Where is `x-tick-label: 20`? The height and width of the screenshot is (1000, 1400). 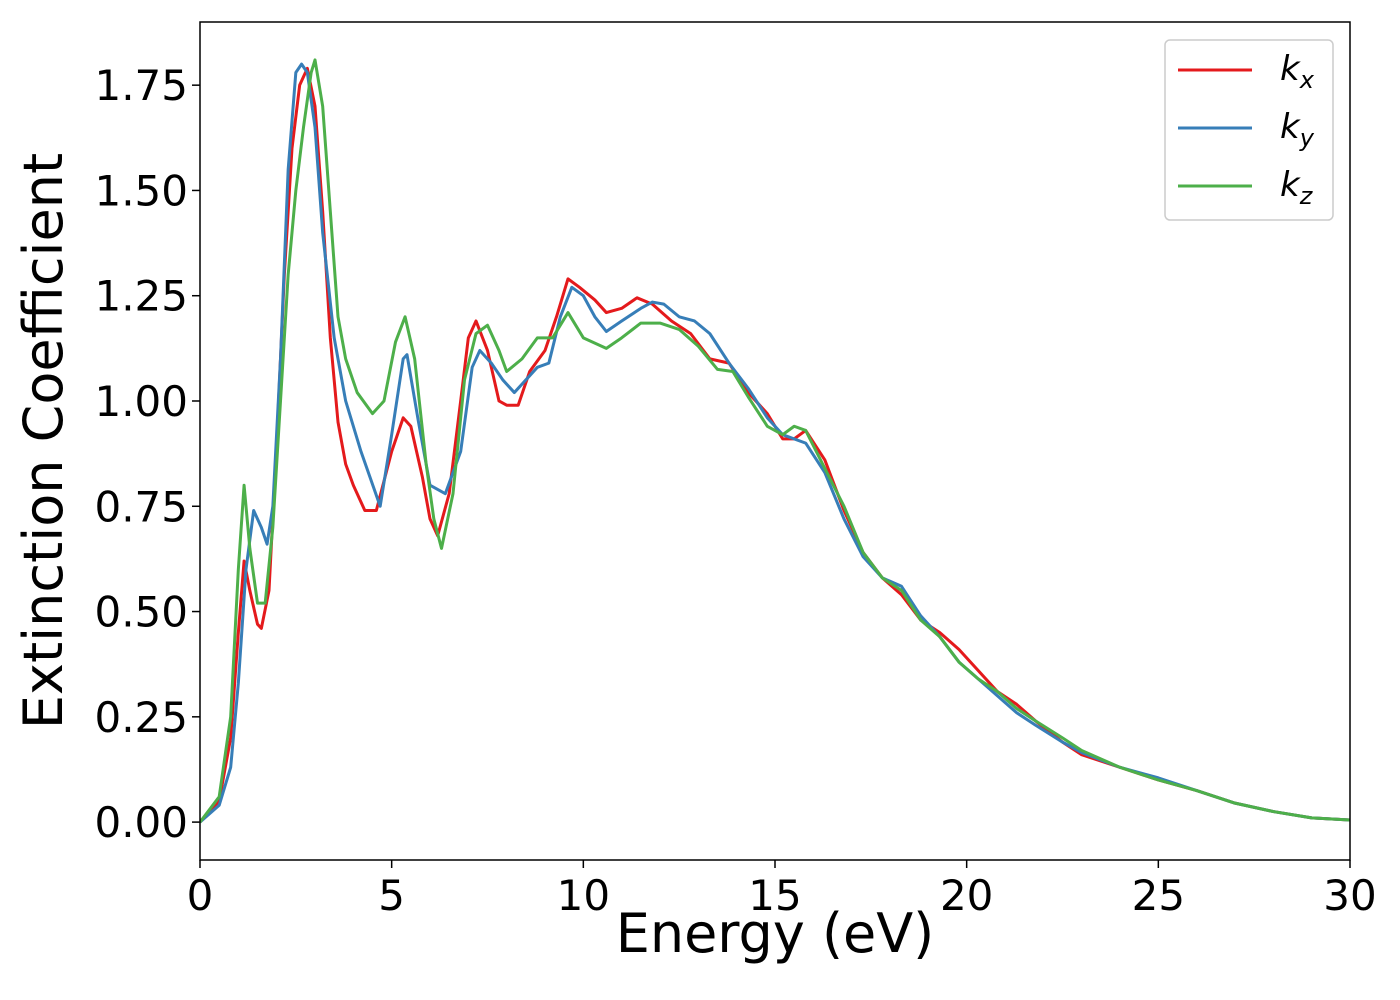 x-tick-label: 20 is located at coordinates (966, 895).